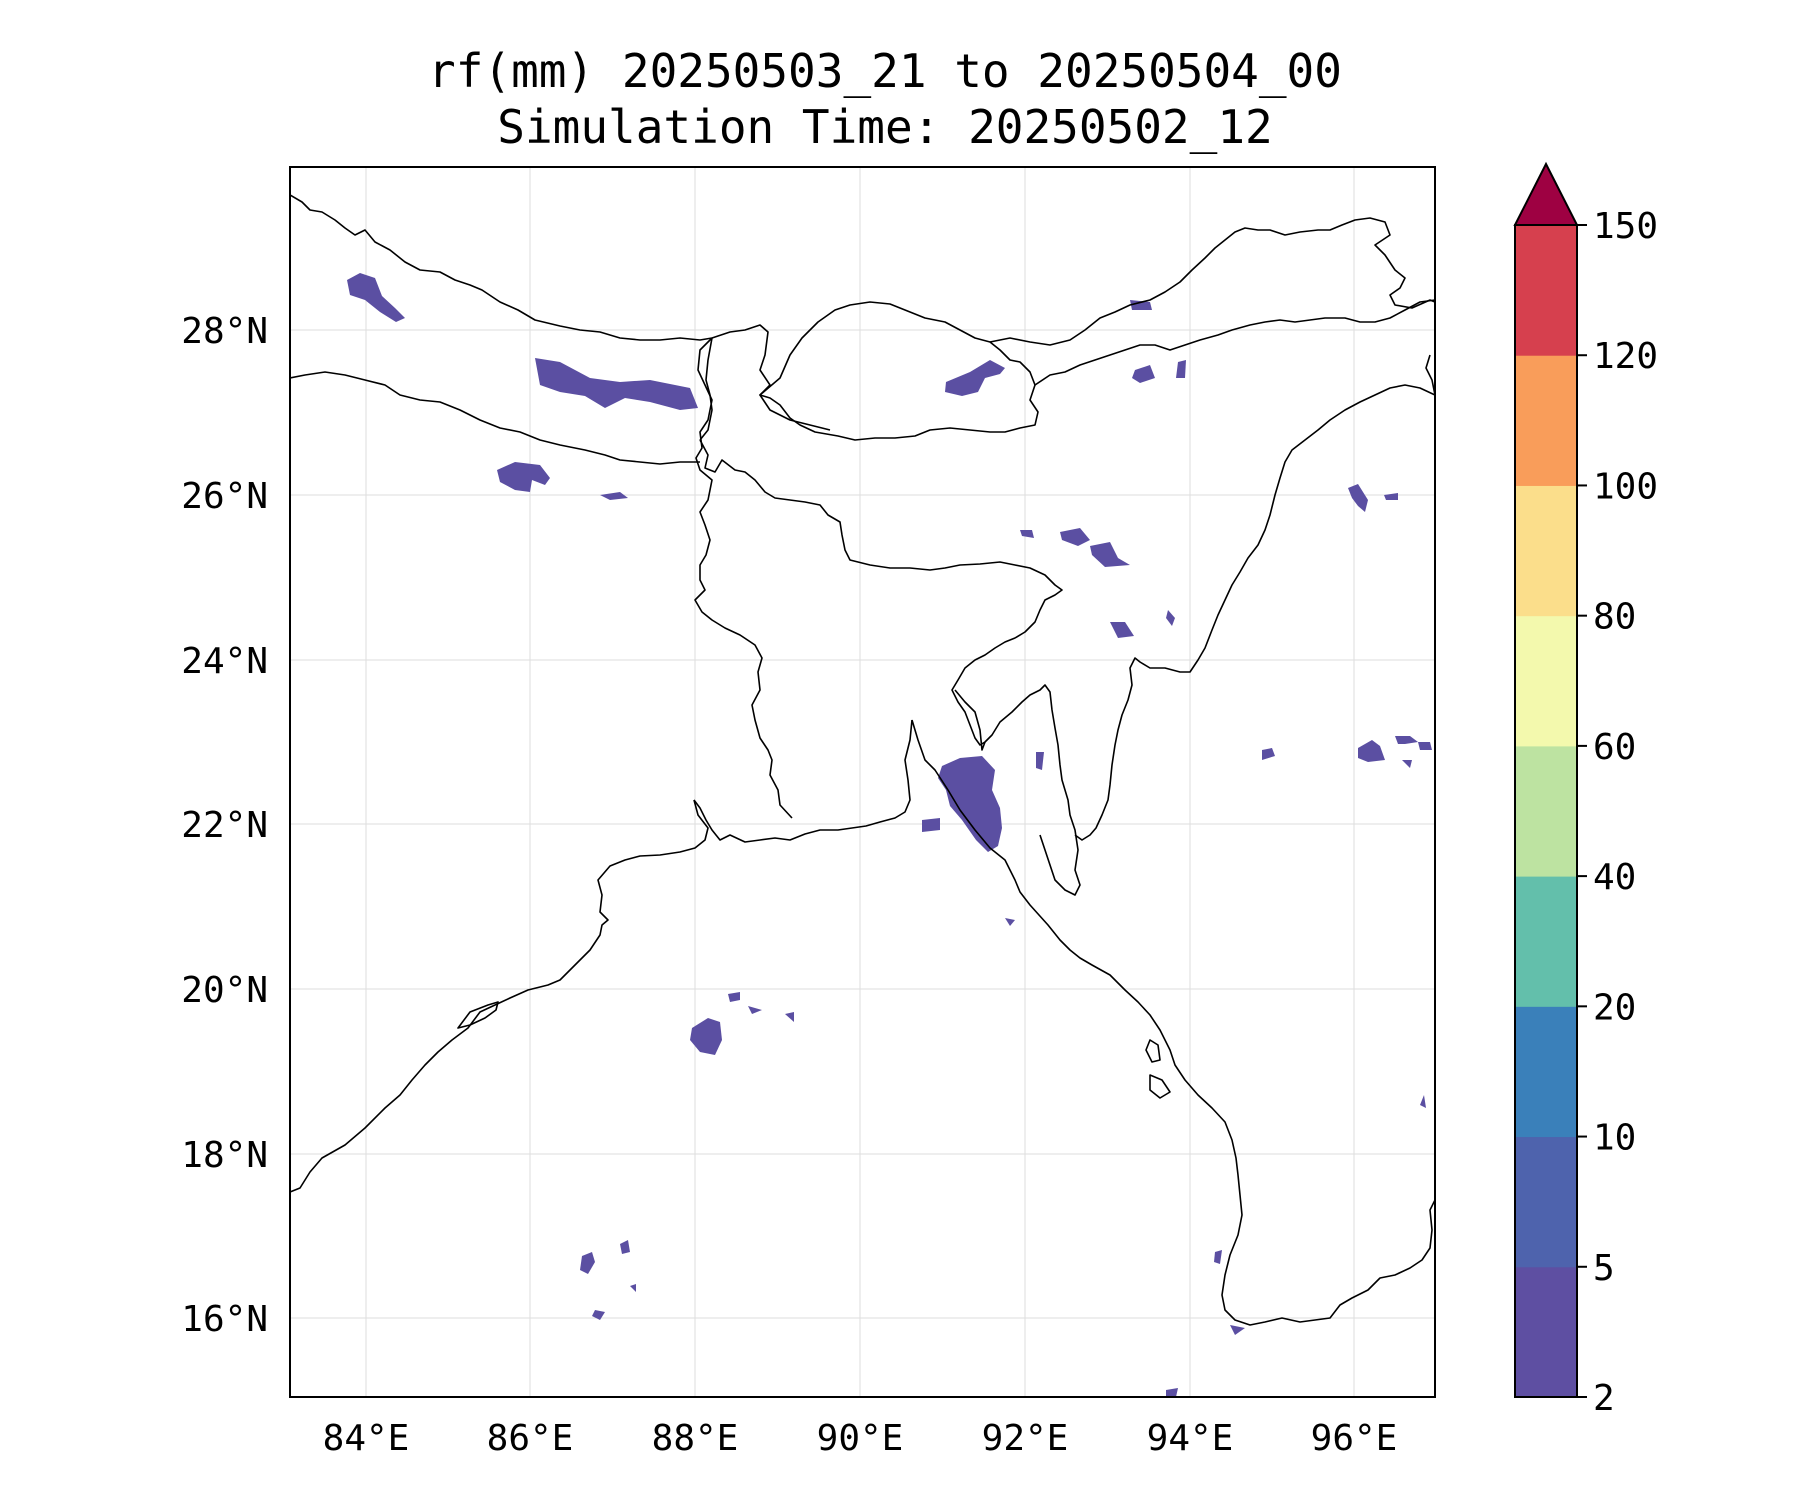  What do you see at coordinates (224, 1155) in the screenshot?
I see `lat-tick-label: 18°N` at bounding box center [224, 1155].